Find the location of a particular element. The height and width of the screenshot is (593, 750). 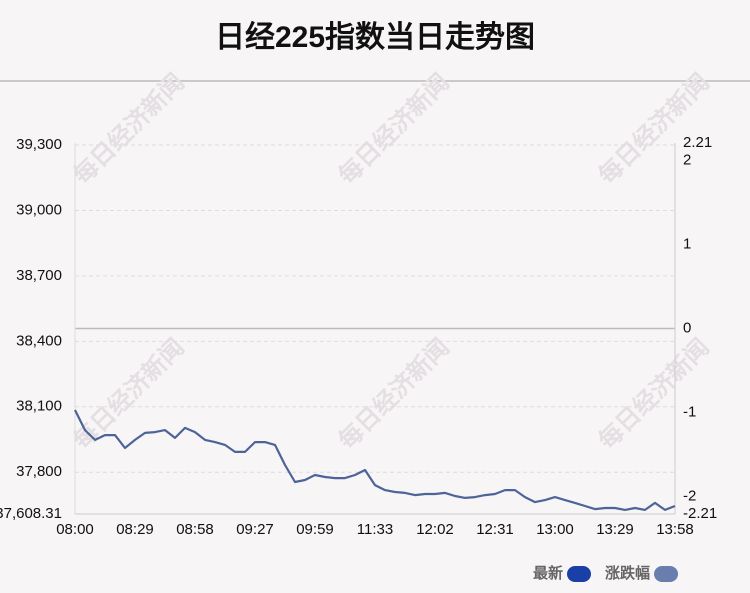

y-tick-label: 37,608.31 is located at coordinates (31, 513).